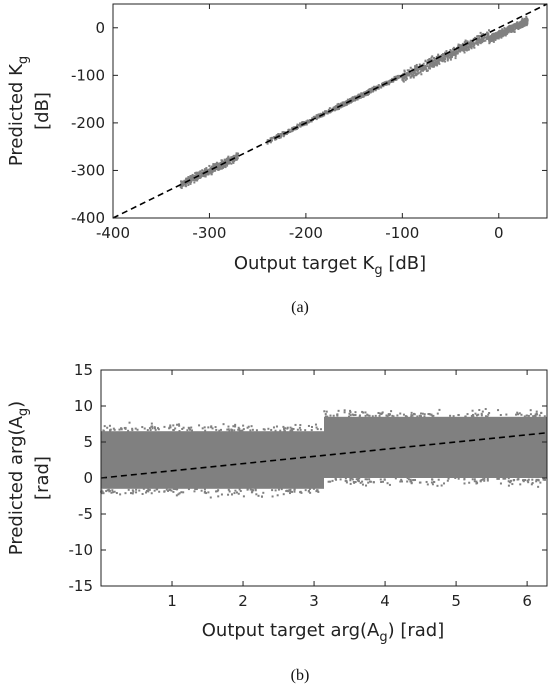 This screenshot has height=691, width=549. What do you see at coordinates (83, 406) in the screenshot?
I see `chart-b-y-tick-label: 10` at bounding box center [83, 406].